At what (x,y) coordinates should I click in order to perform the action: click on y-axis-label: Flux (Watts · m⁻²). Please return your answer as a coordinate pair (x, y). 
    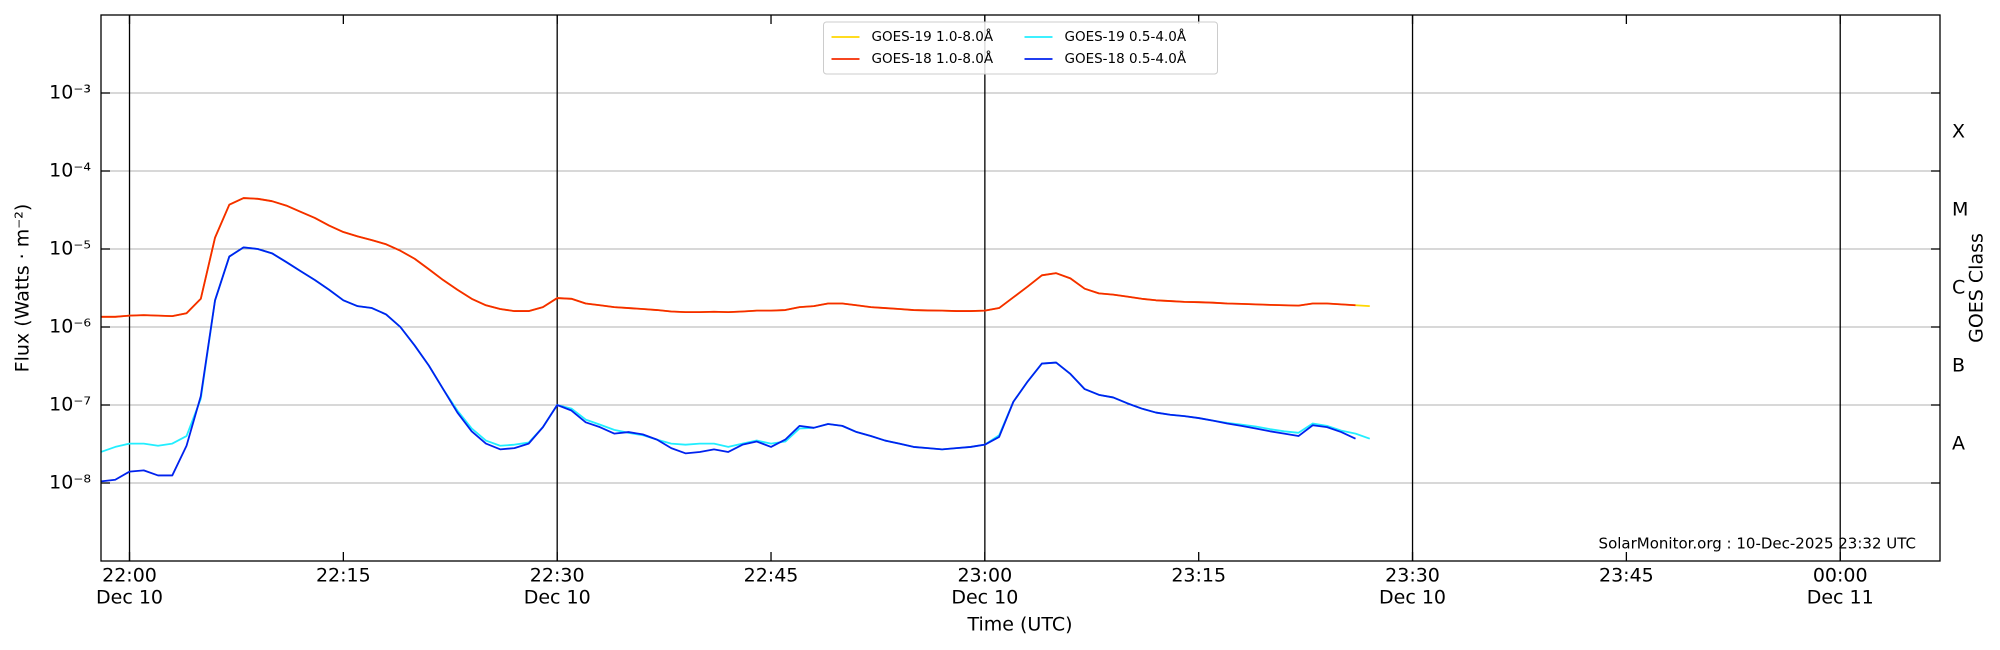
    Looking at the image, I should click on (23, 288).